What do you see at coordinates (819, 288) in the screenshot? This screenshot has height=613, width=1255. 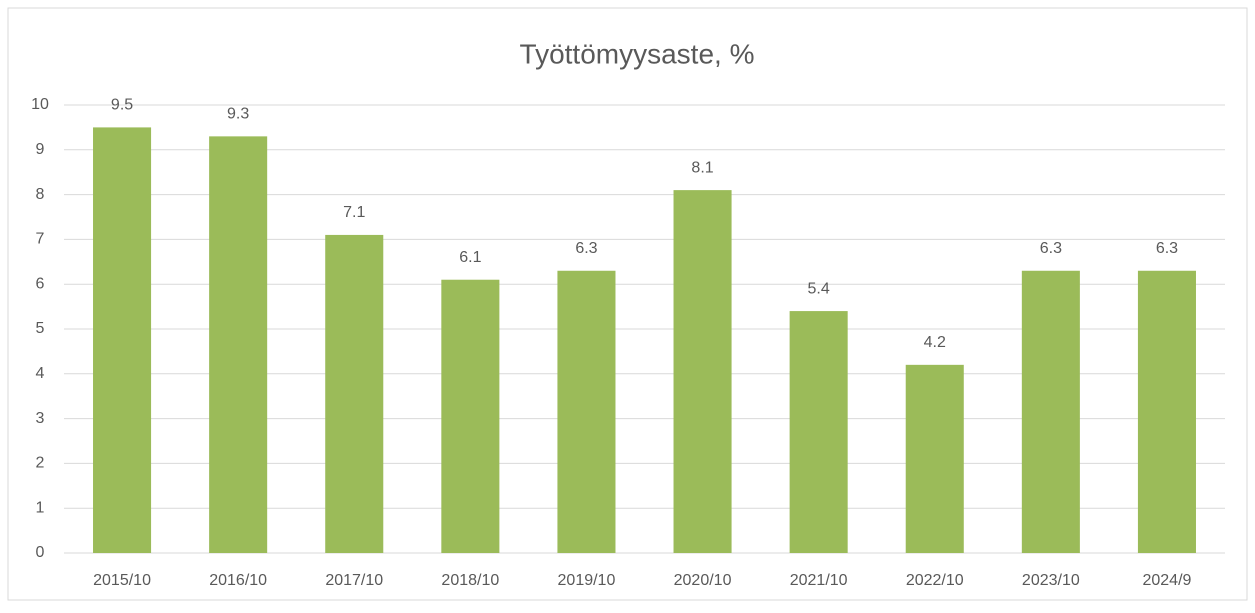 I see `data-label: 5.4` at bounding box center [819, 288].